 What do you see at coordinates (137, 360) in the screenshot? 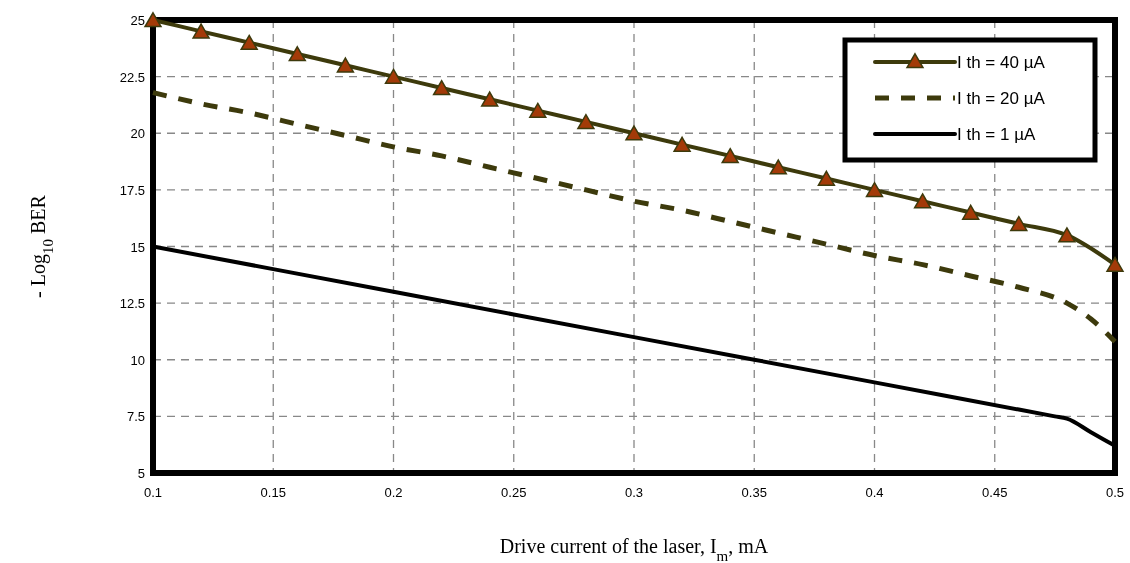
I see `y-tick-label: 10` at bounding box center [137, 360].